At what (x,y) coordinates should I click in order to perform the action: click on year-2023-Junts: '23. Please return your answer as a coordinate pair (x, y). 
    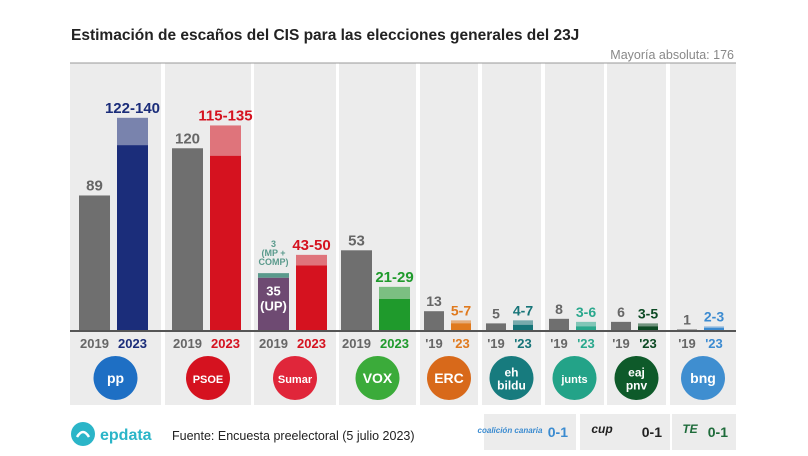
    Looking at the image, I should click on (586, 343).